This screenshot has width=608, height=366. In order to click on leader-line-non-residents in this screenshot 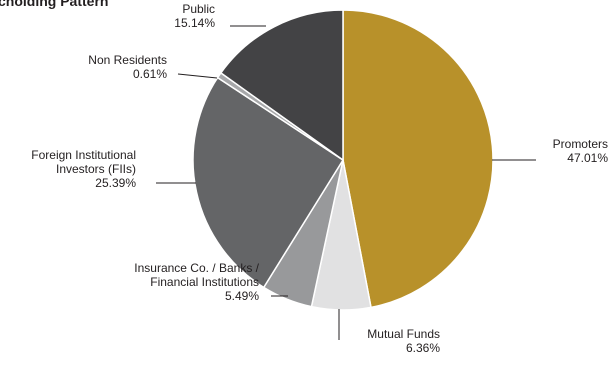, I will do `click(197, 76)`.